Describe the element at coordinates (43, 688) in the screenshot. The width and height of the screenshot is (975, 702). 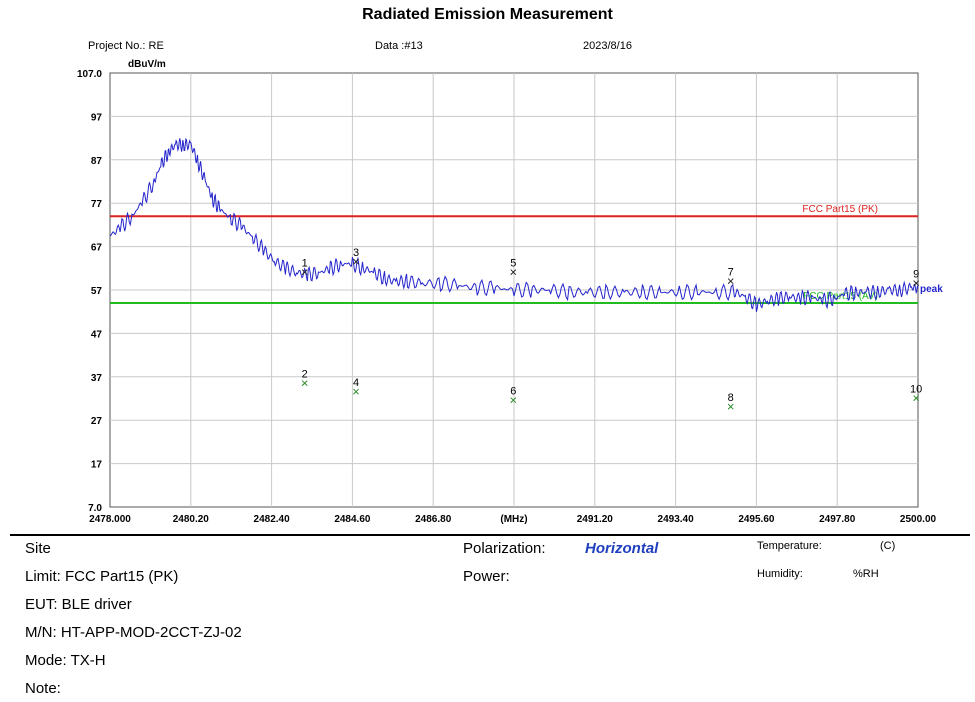
I see `note-label: Note:` at that location.